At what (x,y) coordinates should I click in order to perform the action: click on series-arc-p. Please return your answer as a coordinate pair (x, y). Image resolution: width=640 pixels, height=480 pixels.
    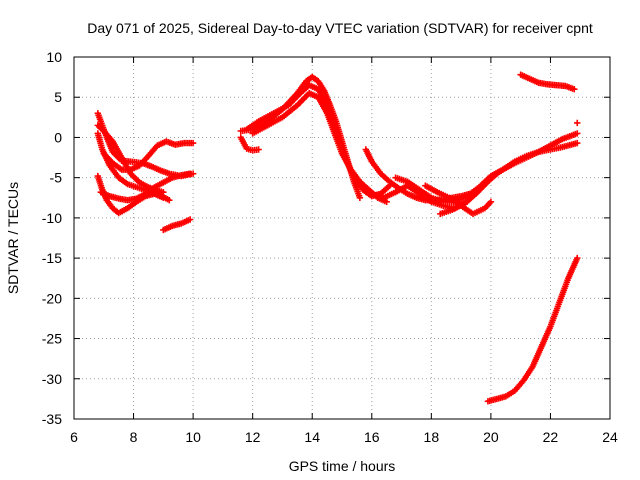
    Looking at the image, I should click on (469, 194).